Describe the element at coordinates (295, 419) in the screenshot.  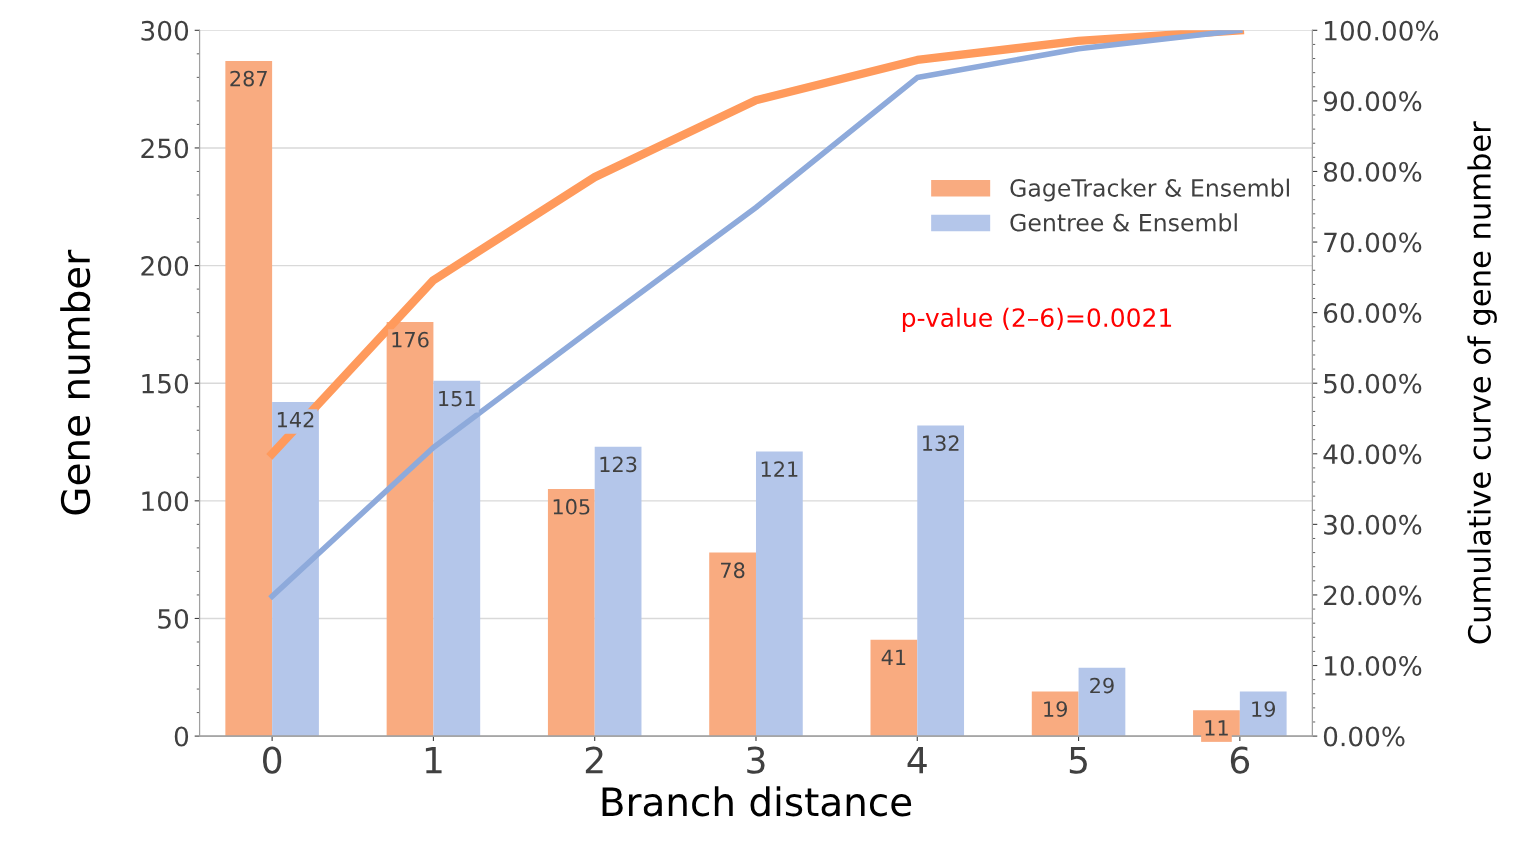
I see `data-label: 142` at that location.